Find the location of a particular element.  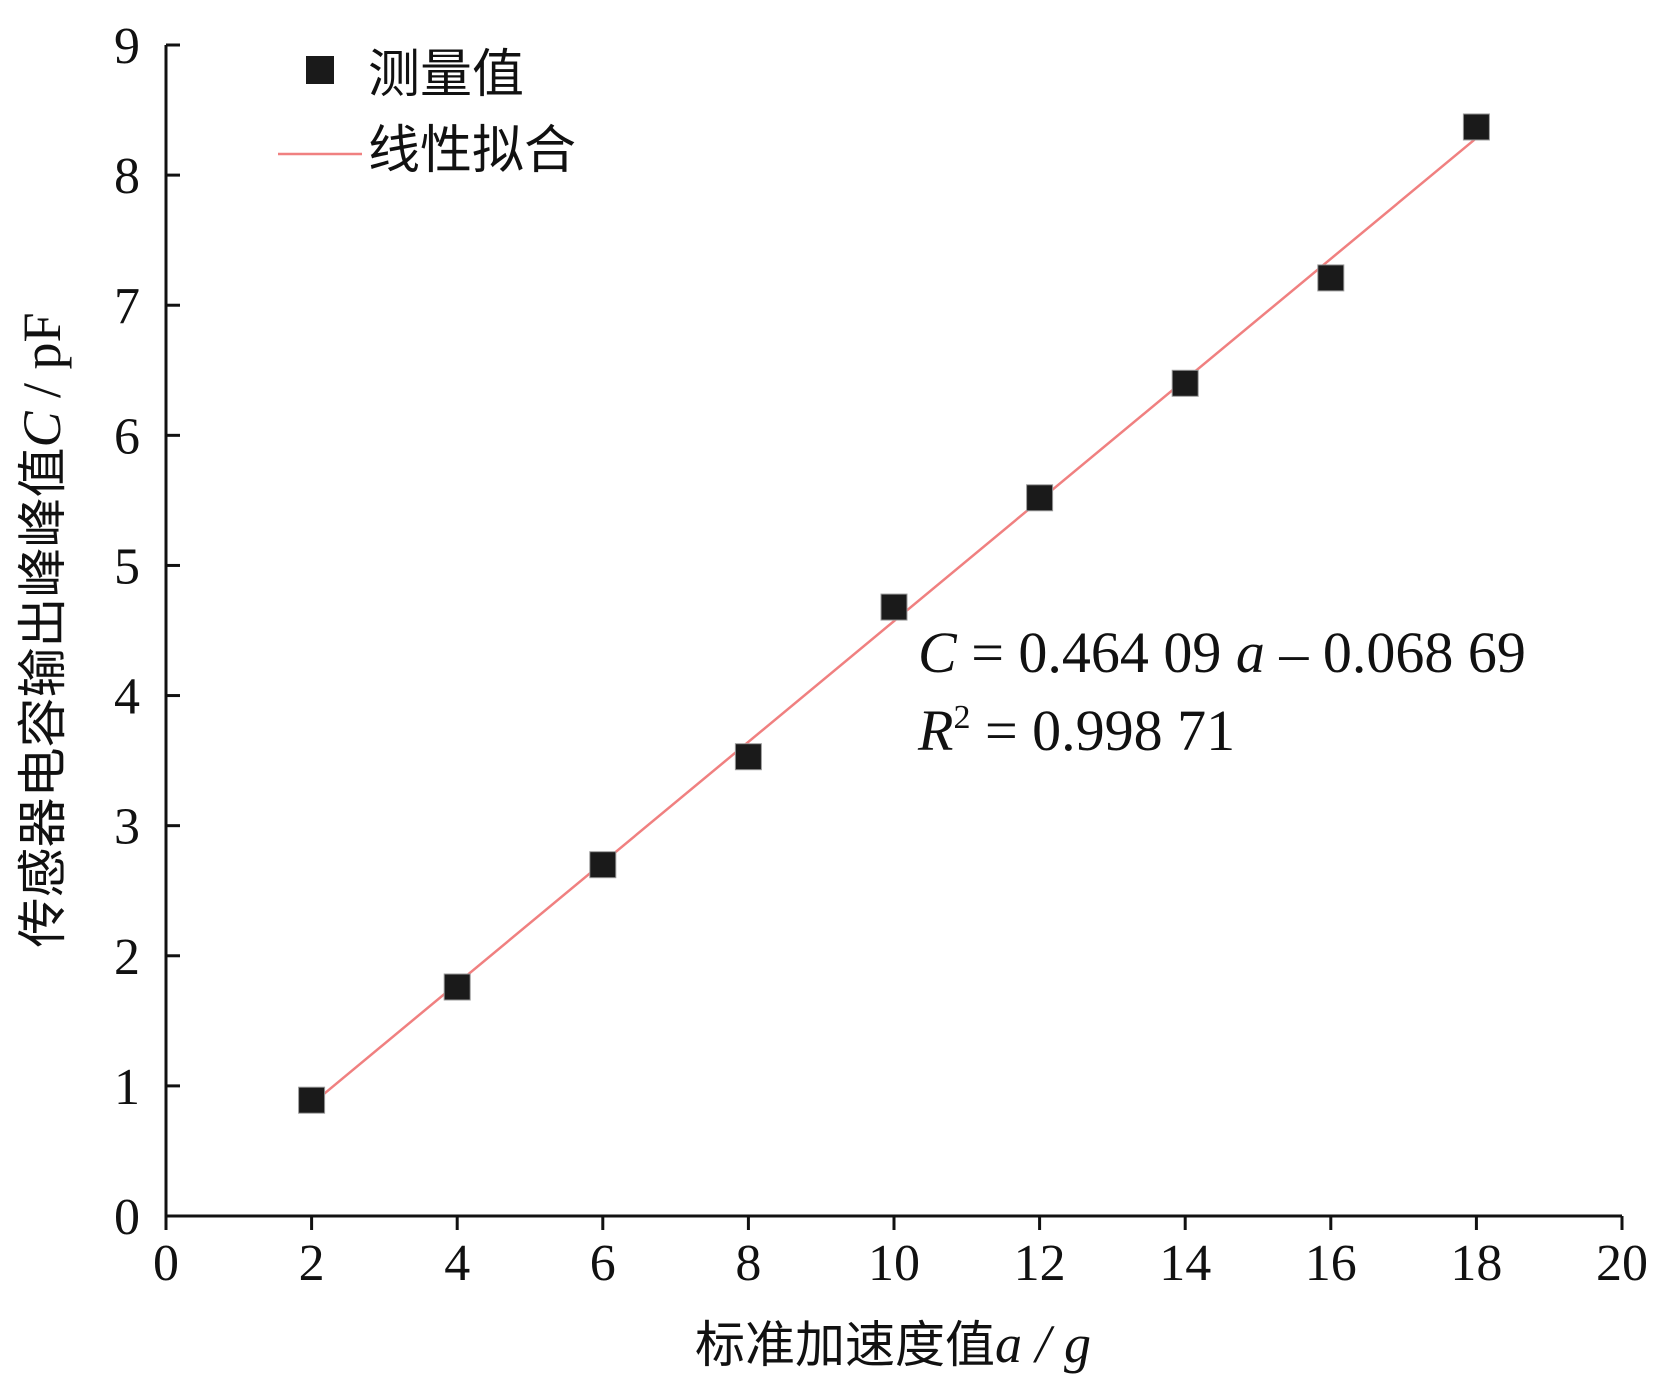

x-tick-label: 10 is located at coordinates (894, 1263).